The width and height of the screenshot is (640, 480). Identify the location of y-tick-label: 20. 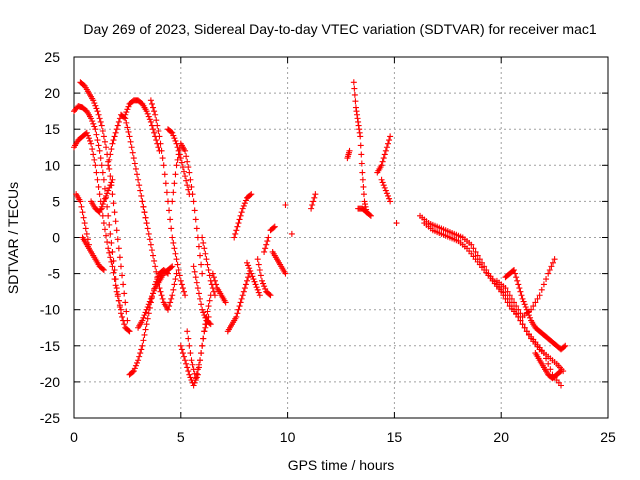
(52, 93).